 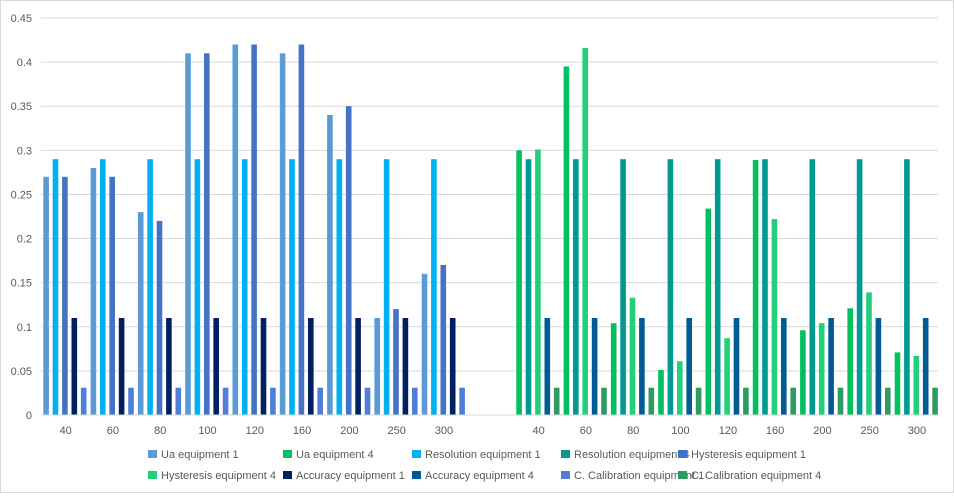 What do you see at coordinates (160, 431) in the screenshot?
I see `x-tick-label: 80` at bounding box center [160, 431].